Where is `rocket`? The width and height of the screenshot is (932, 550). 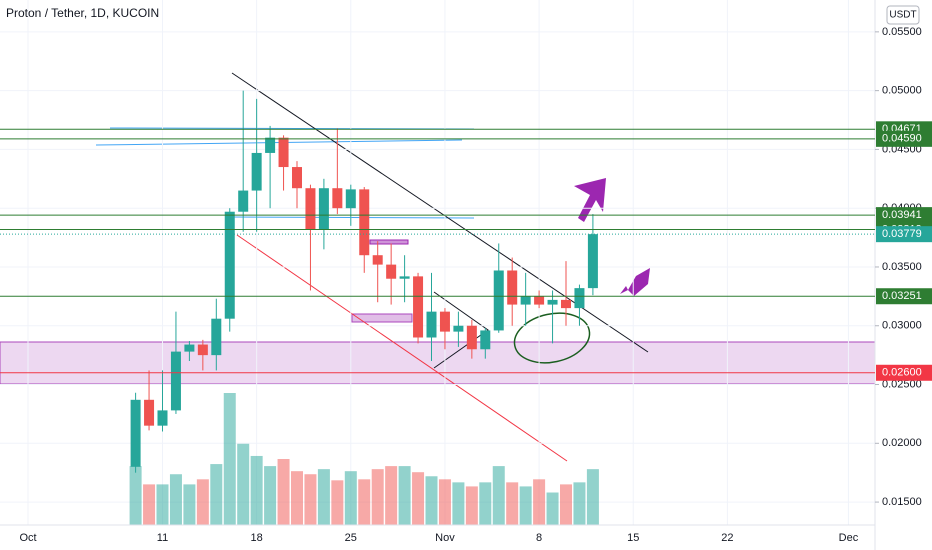
rocket is located at coordinates (635, 282).